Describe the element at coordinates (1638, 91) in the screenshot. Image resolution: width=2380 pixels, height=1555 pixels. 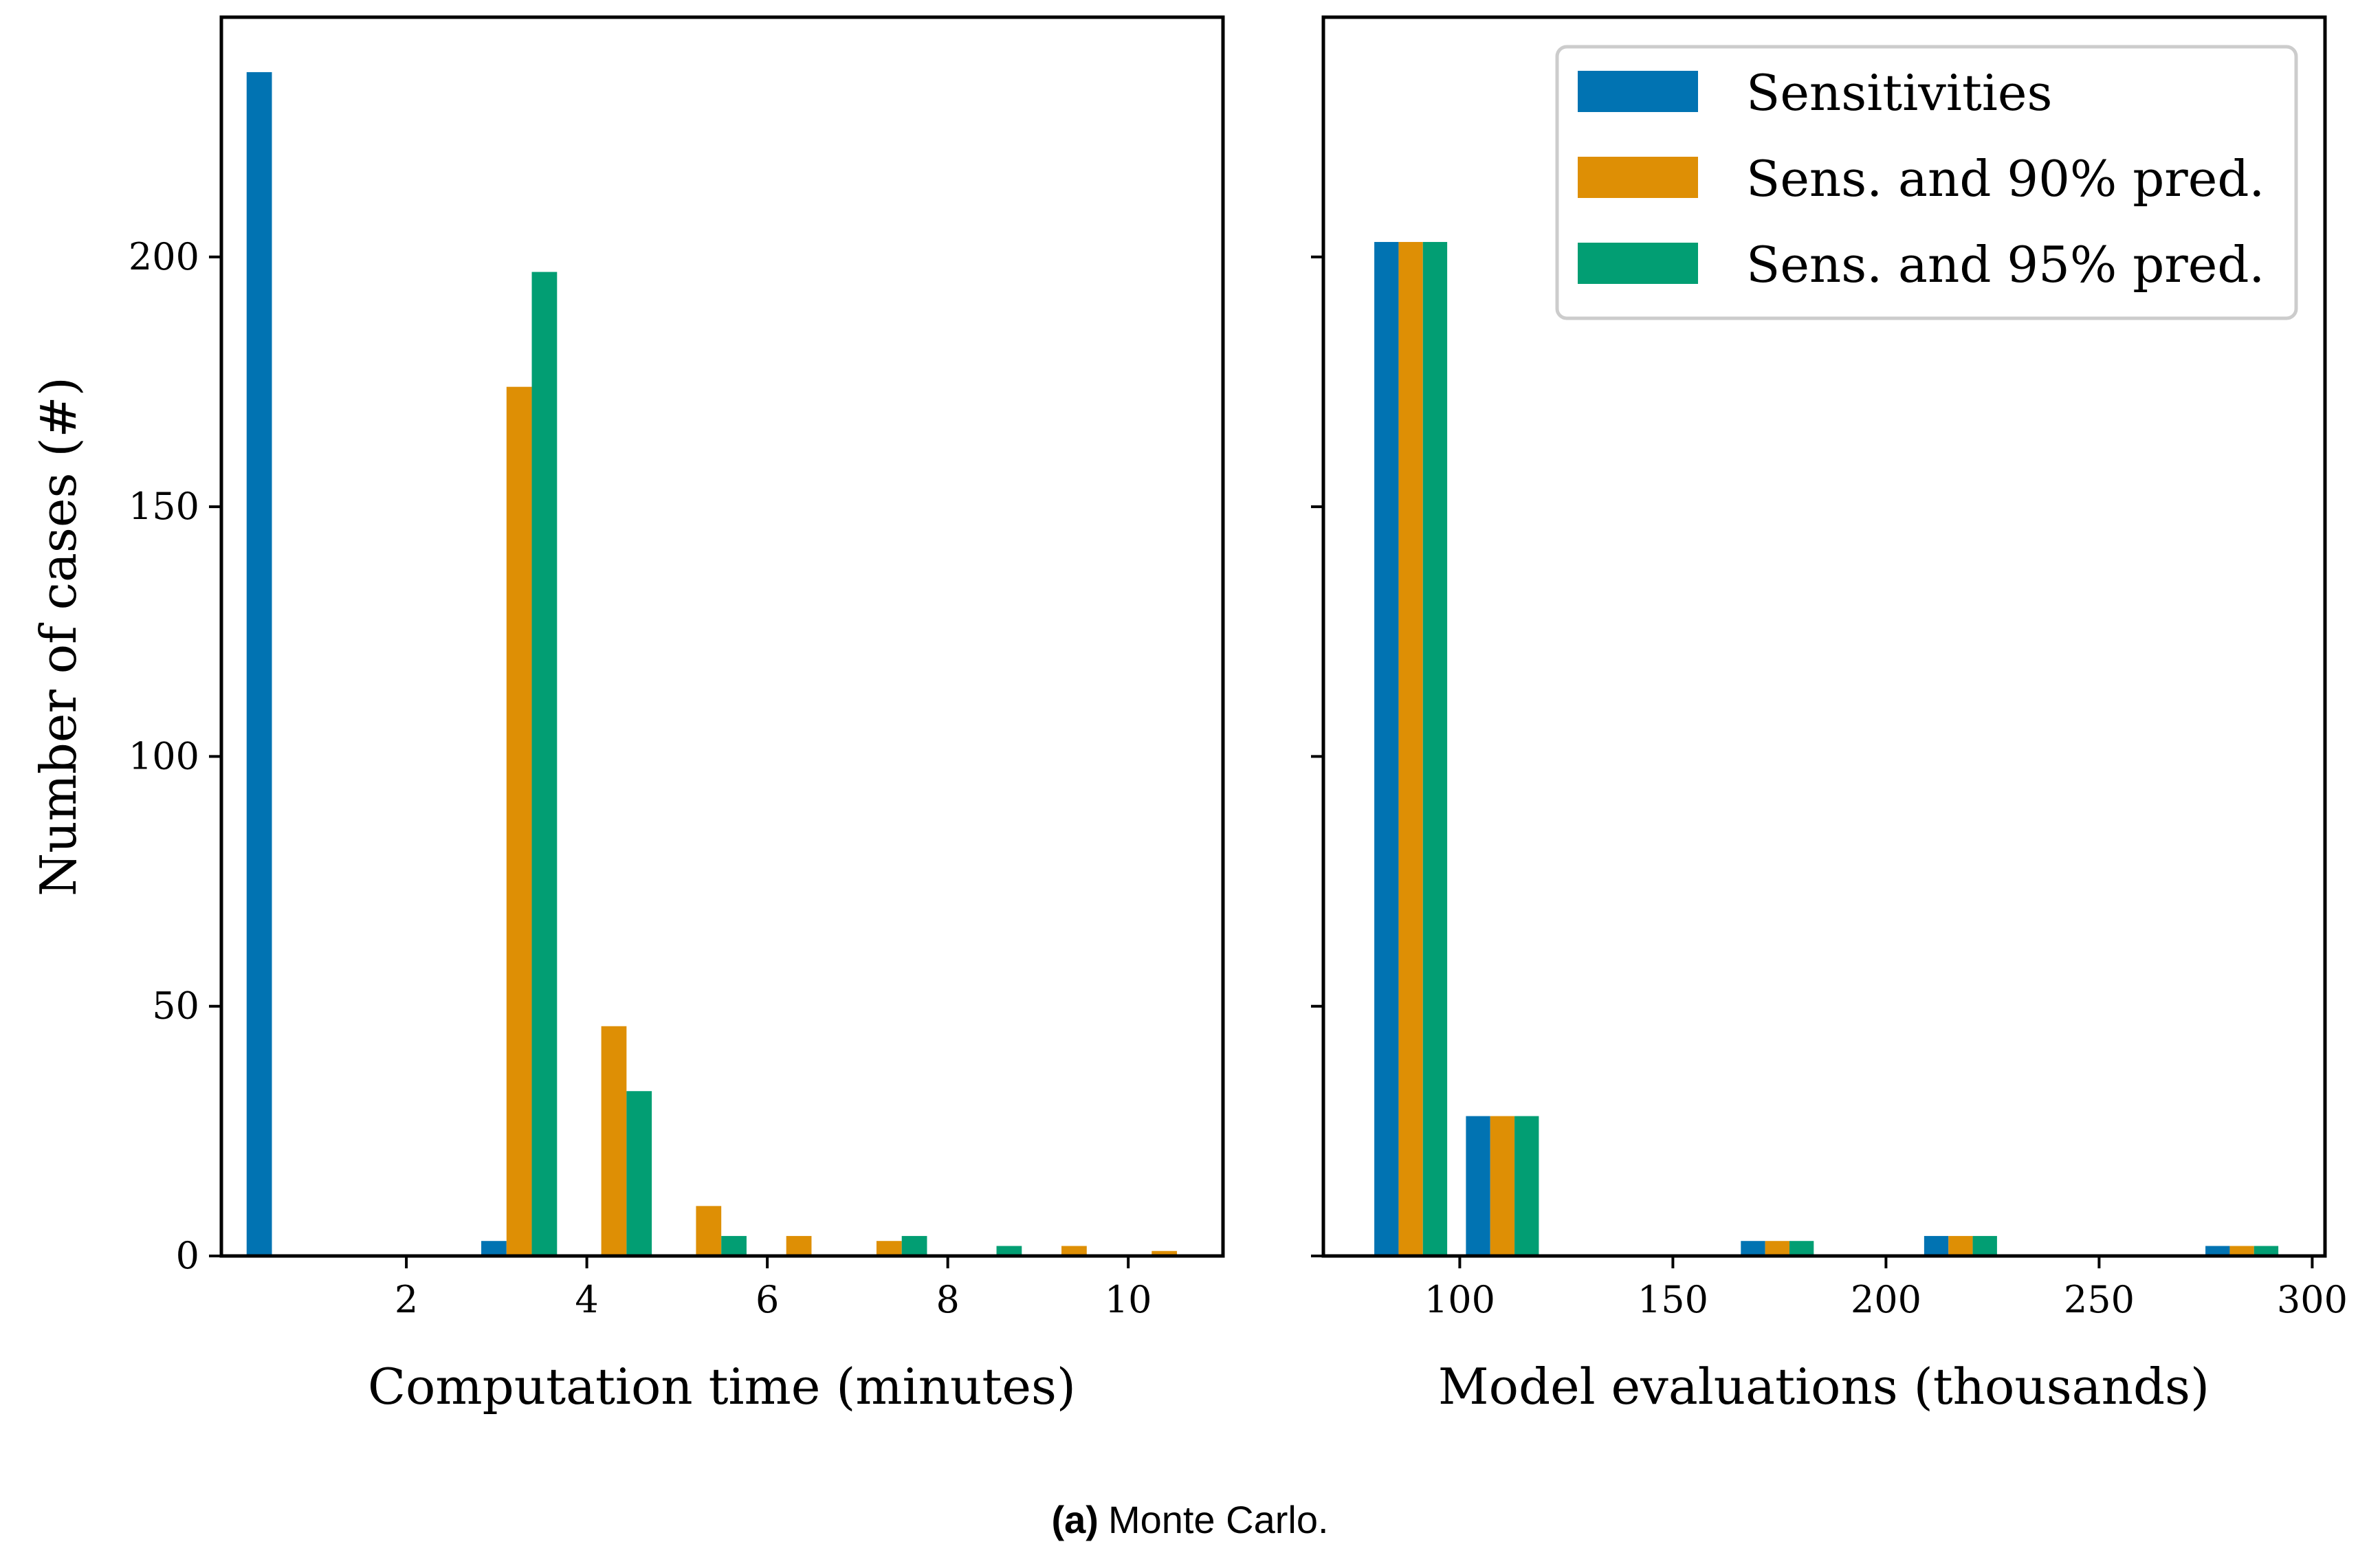
I see `legend-swatch-sensitivities` at that location.